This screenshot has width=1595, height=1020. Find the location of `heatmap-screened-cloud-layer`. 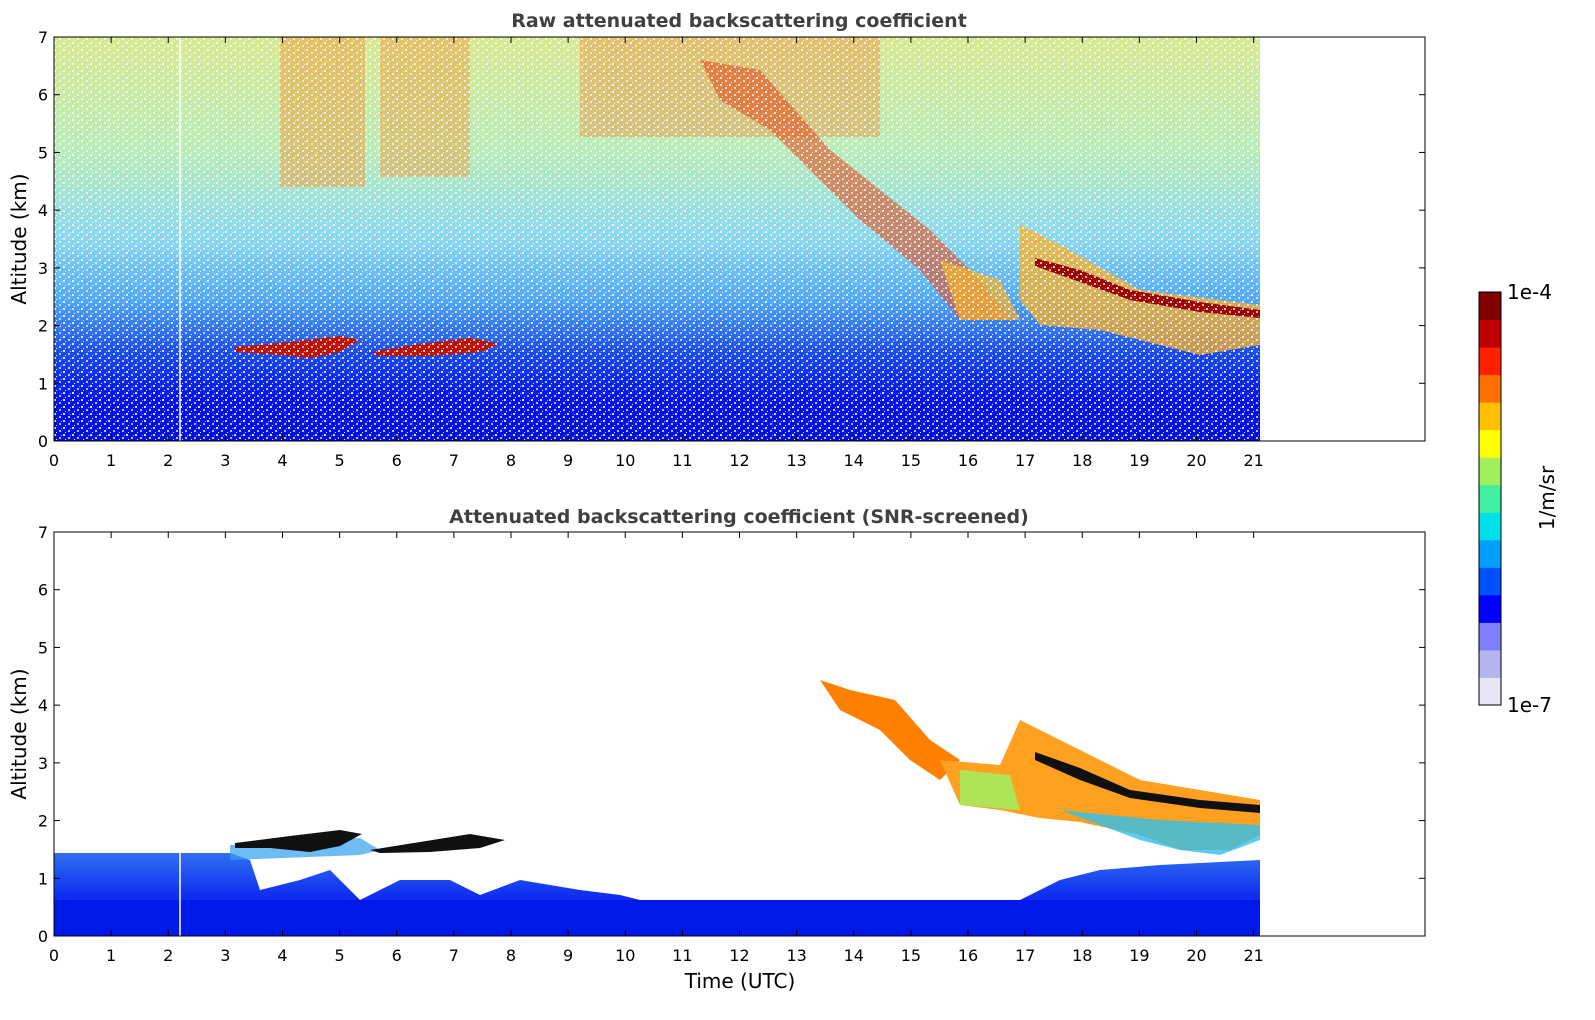

heatmap-screened-cloud-layer is located at coordinates (1147, 782).